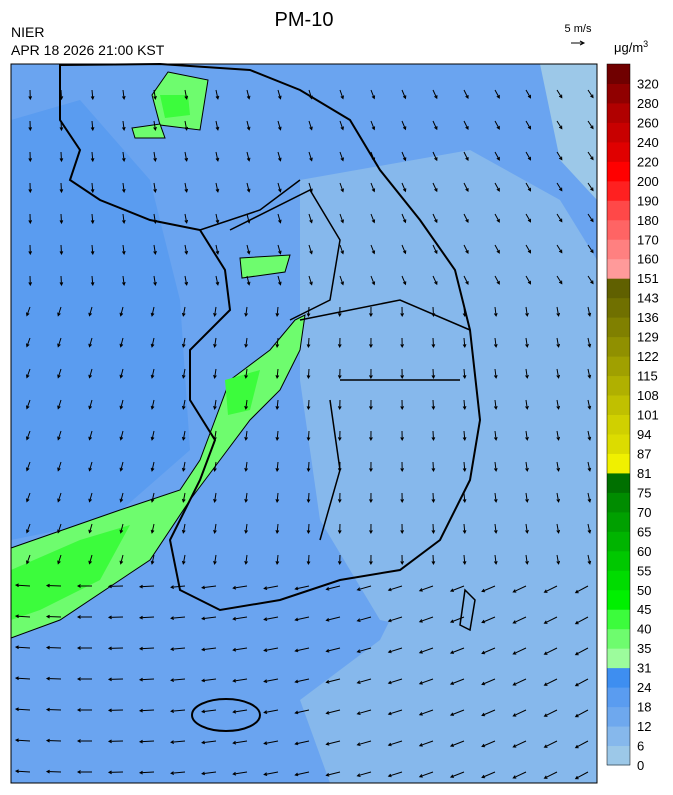 This screenshot has height=795, width=673. I want to click on colorbar-frame, so click(618, 414).